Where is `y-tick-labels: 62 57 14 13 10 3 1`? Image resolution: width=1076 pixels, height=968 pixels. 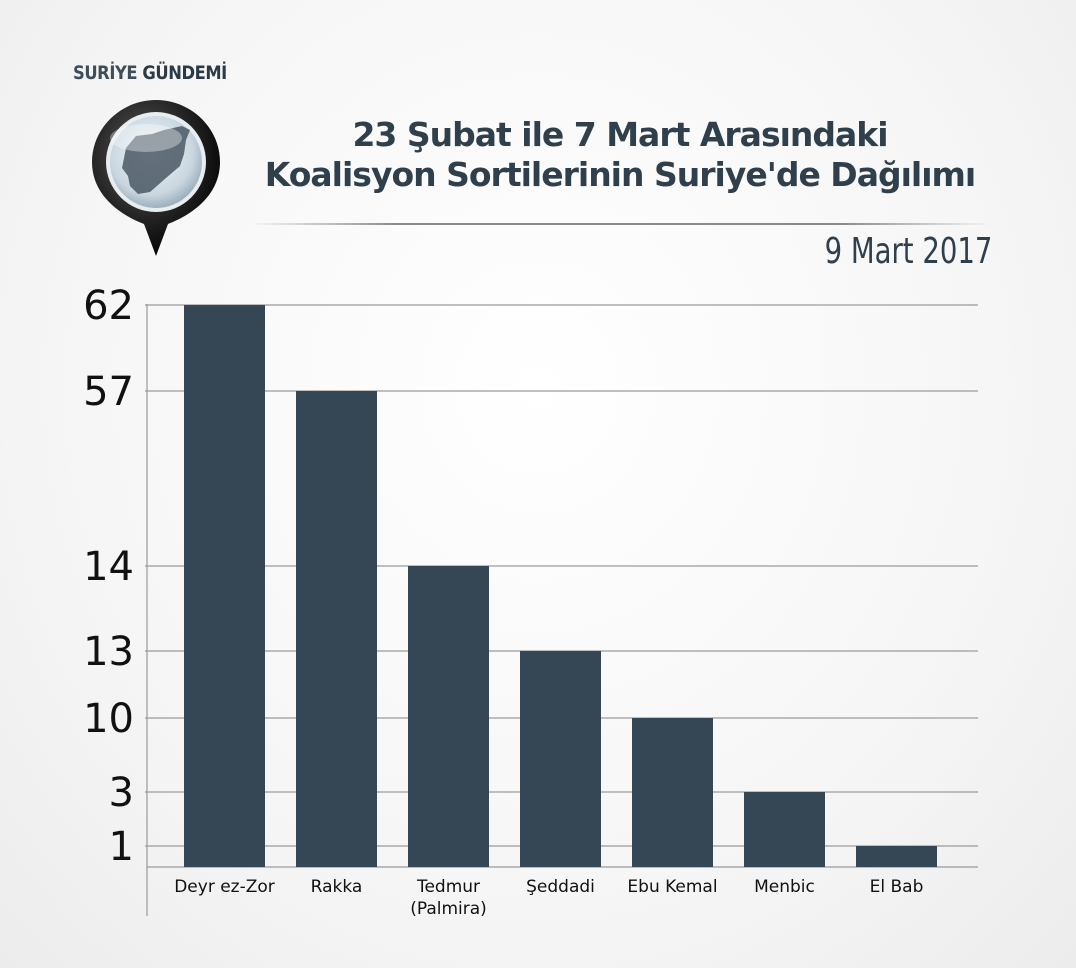 y-tick-labels: 62 57 14 13 10 3 1 is located at coordinates (108, 576).